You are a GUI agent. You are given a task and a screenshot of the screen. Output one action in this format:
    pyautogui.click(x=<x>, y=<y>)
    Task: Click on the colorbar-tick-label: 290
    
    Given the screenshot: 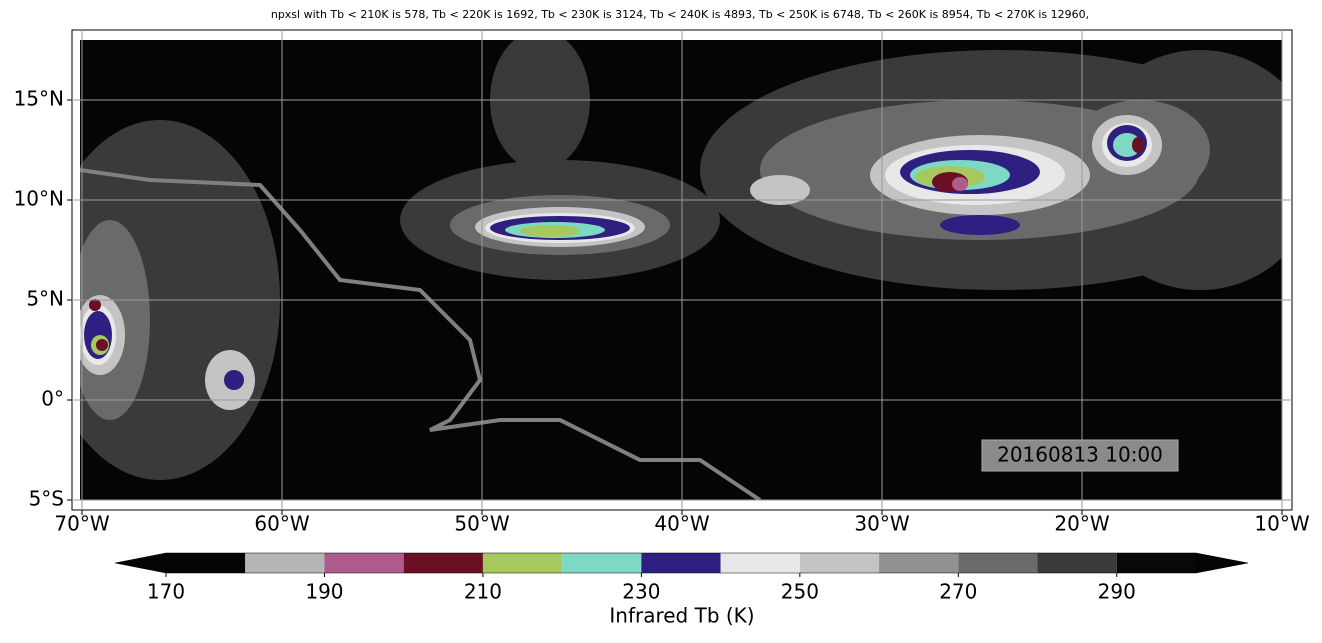 What is the action you would take?
    pyautogui.click(x=1117, y=592)
    